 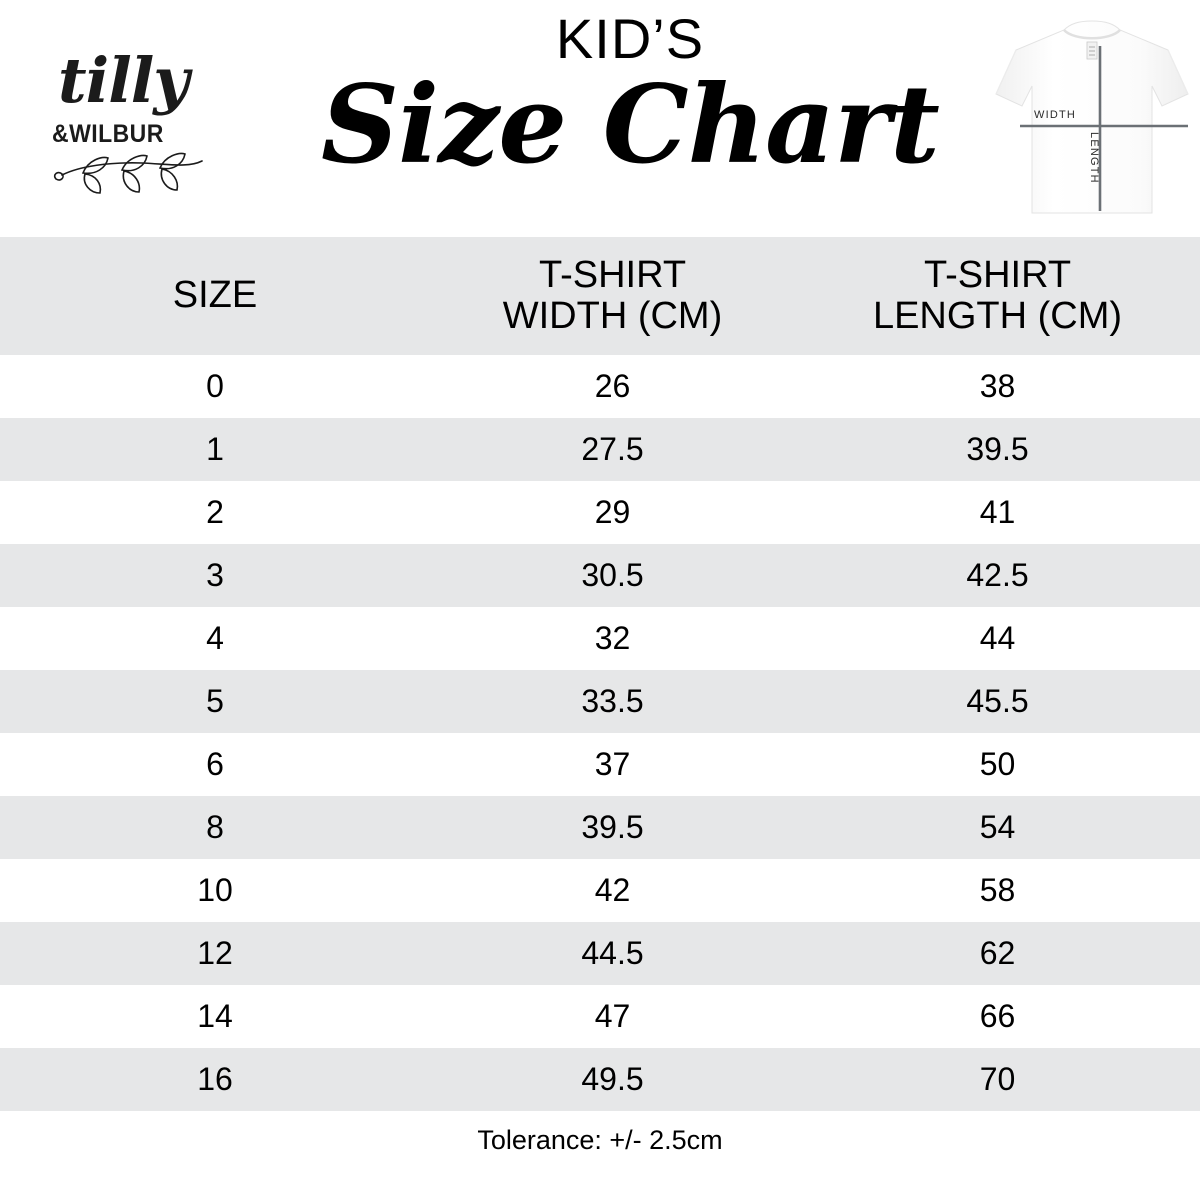 What do you see at coordinates (612, 512) in the screenshot?
I see `cell-width: 29` at bounding box center [612, 512].